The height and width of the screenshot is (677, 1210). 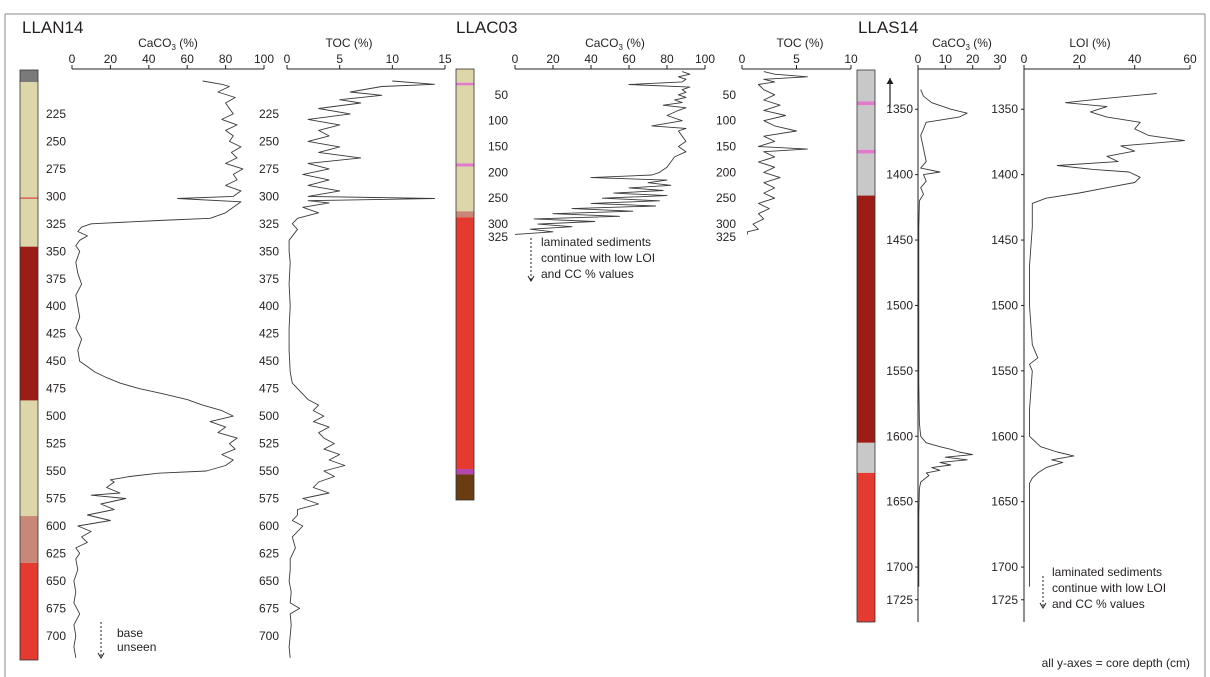 I want to click on core-note-line: unseen, so click(x=136, y=647).